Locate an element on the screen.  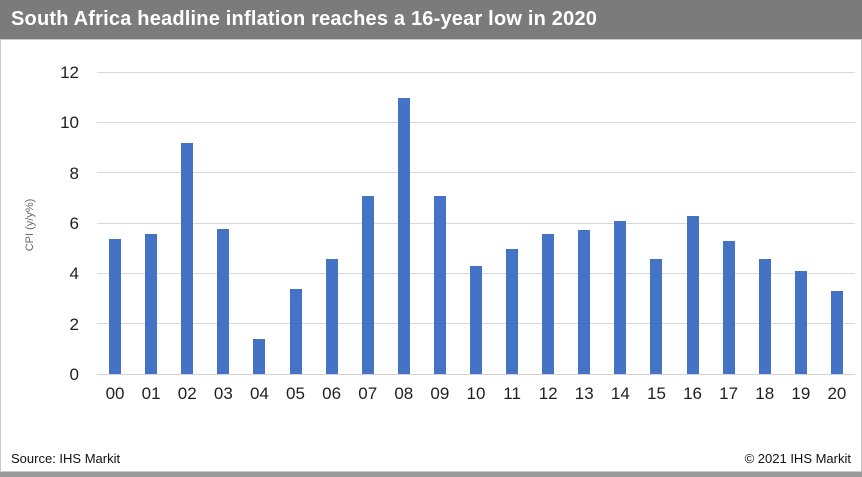
x-tick-label: 11 is located at coordinates (512, 393).